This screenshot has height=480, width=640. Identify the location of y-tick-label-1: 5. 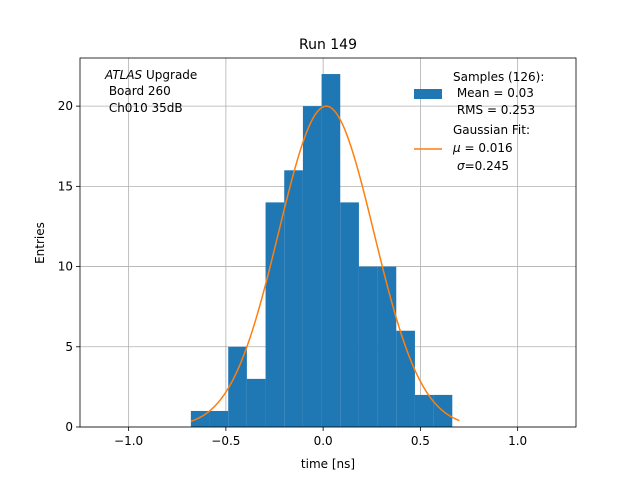
(69, 347).